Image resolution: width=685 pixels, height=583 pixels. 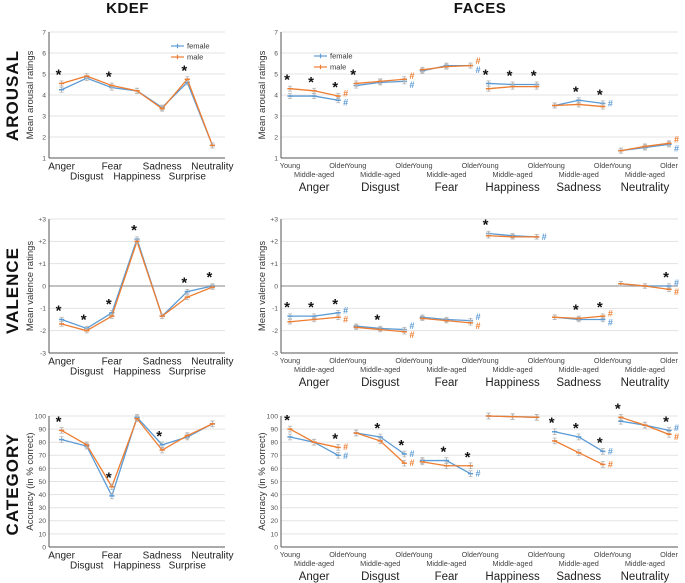 What do you see at coordinates (262, 286) in the screenshot?
I see `svg-text: Mean valence ratings` at bounding box center [262, 286].